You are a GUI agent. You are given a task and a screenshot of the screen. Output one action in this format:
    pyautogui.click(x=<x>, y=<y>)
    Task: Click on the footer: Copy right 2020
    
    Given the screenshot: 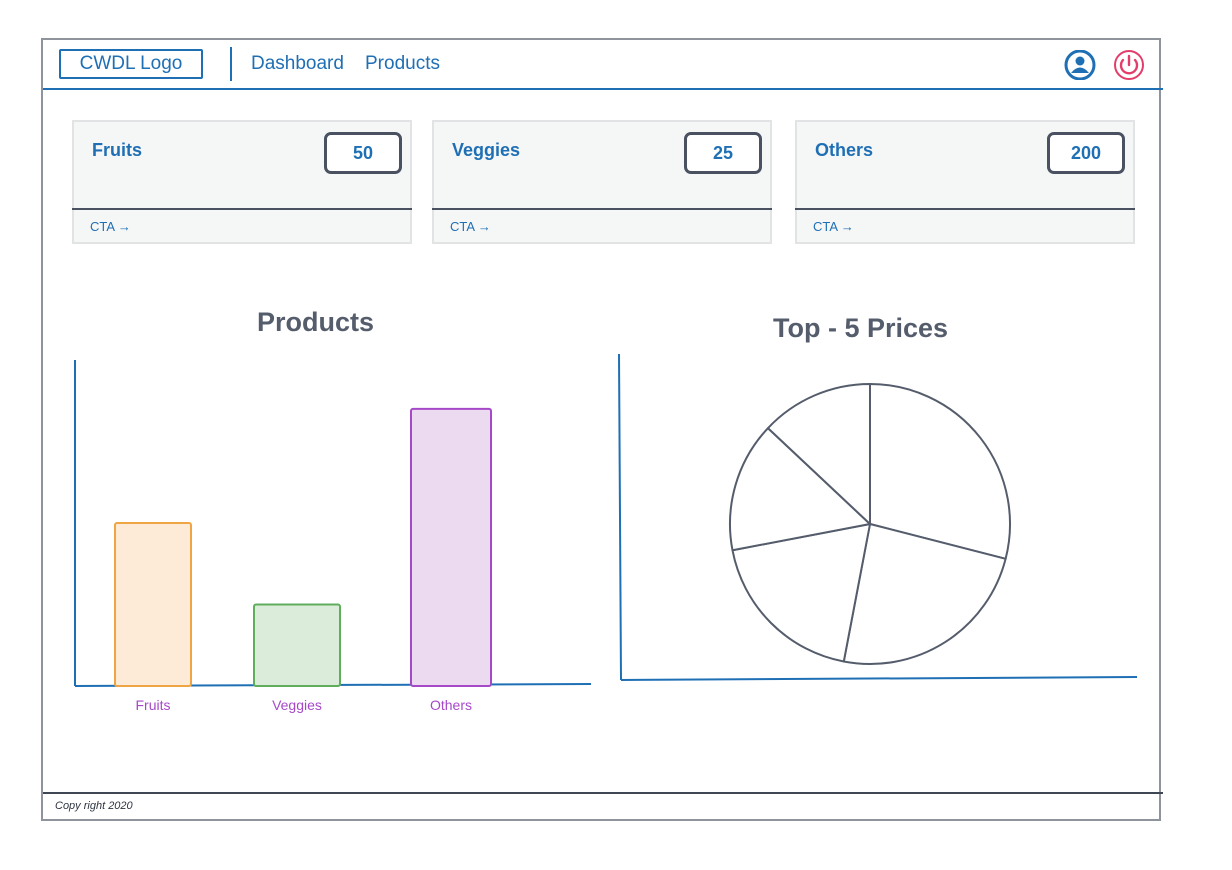 What is the action you would take?
    pyautogui.click(x=603, y=806)
    